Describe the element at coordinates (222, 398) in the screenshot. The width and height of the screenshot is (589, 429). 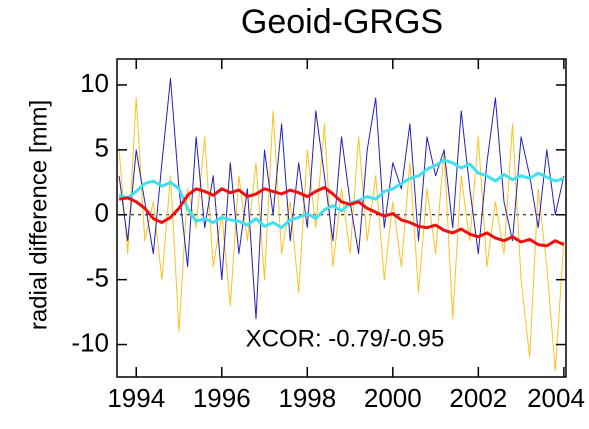
I see `x-tick-label: 1996` at that location.